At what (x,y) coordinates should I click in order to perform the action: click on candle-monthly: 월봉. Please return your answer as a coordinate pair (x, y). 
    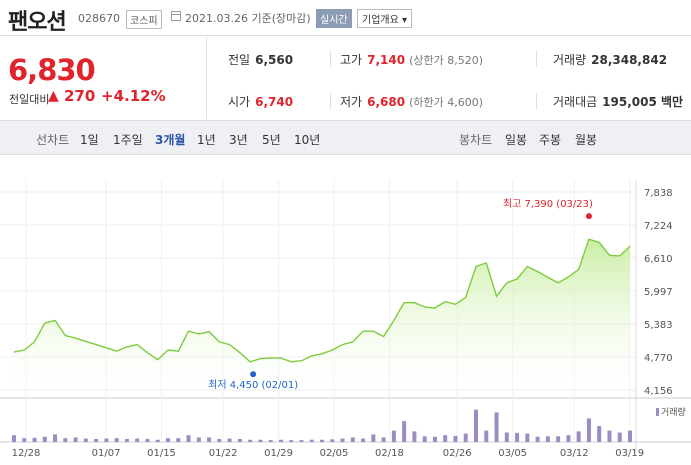
    Looking at the image, I should click on (586, 140).